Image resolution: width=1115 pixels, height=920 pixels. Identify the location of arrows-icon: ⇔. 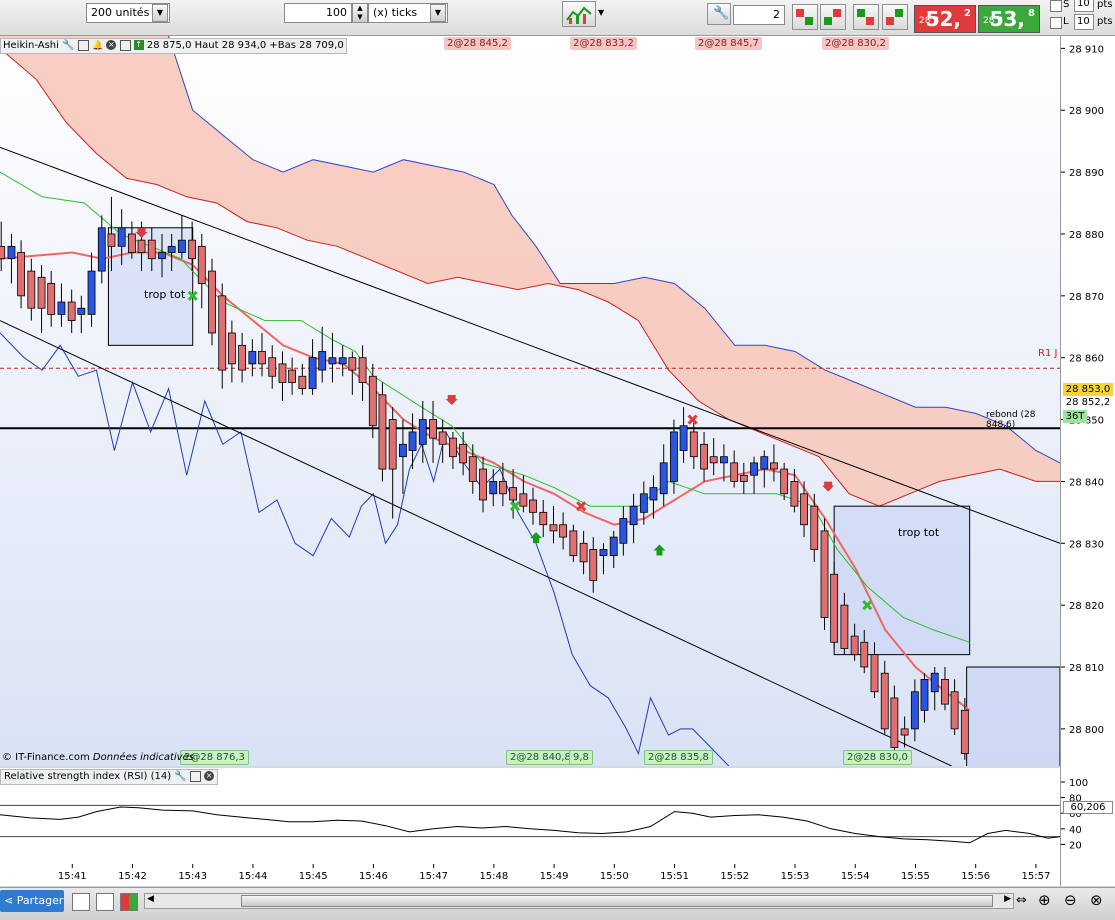
(1021, 900).